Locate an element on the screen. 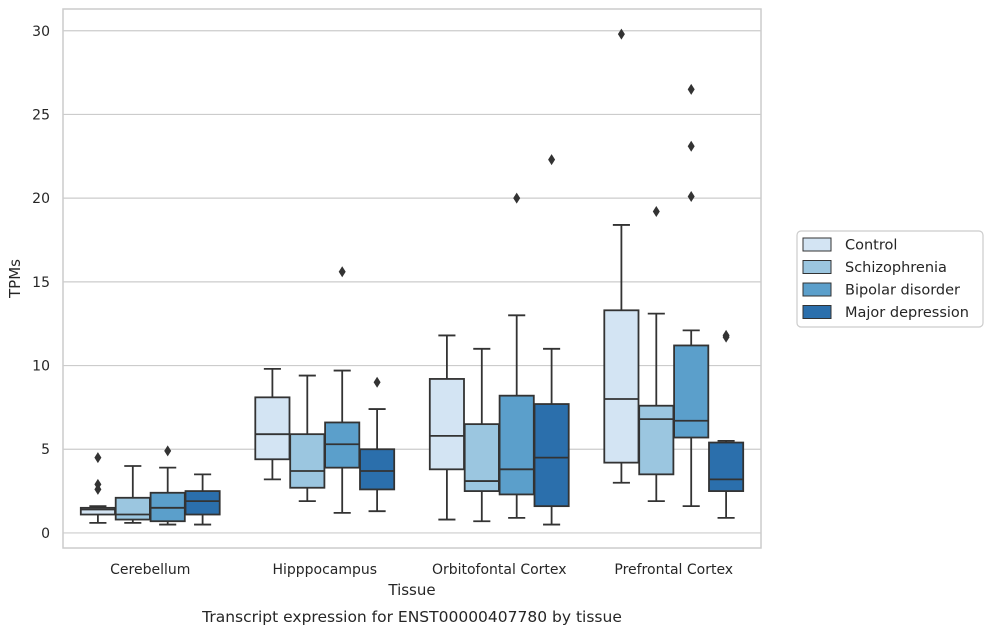  y-tick-label: 25 is located at coordinates (41, 115).